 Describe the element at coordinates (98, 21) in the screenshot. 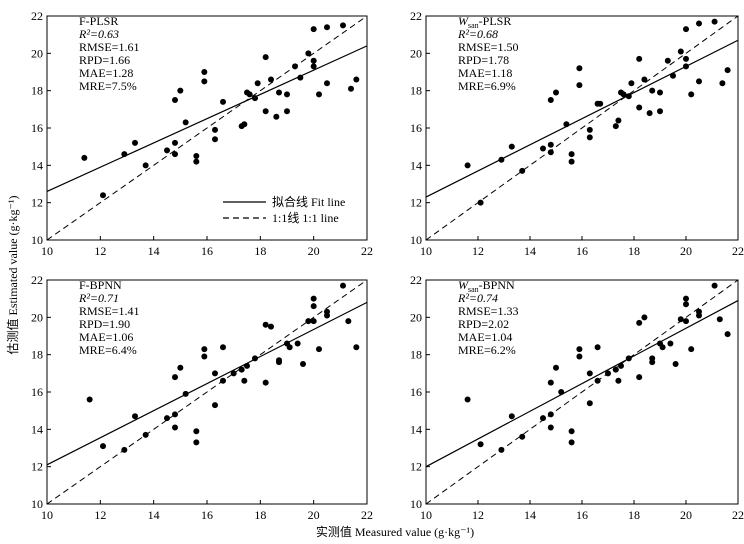

I see `panel-title: F-PLSR` at that location.